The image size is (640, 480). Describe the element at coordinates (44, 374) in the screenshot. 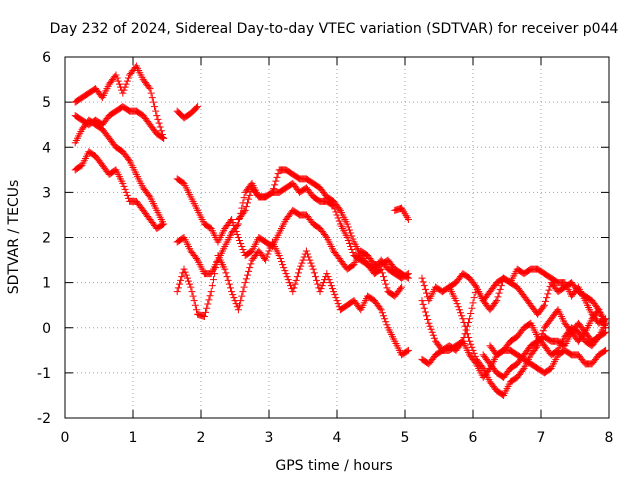

I see `y-tick-label: -1` at that location.